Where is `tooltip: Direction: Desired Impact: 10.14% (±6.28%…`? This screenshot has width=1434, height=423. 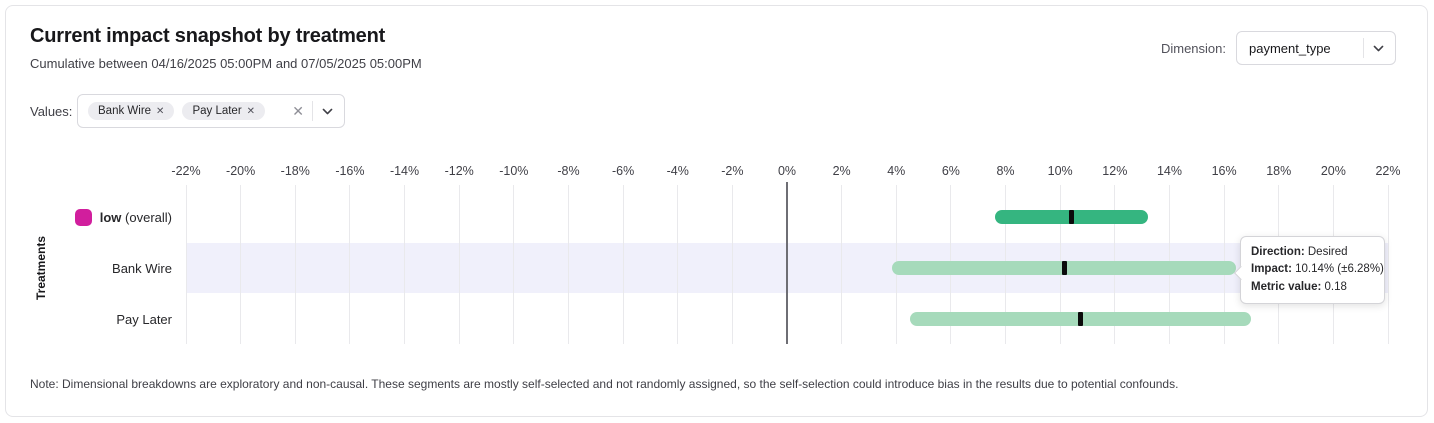 tooltip: Direction: Desired Impact: 10.14% (±6.28%… is located at coordinates (1309, 270).